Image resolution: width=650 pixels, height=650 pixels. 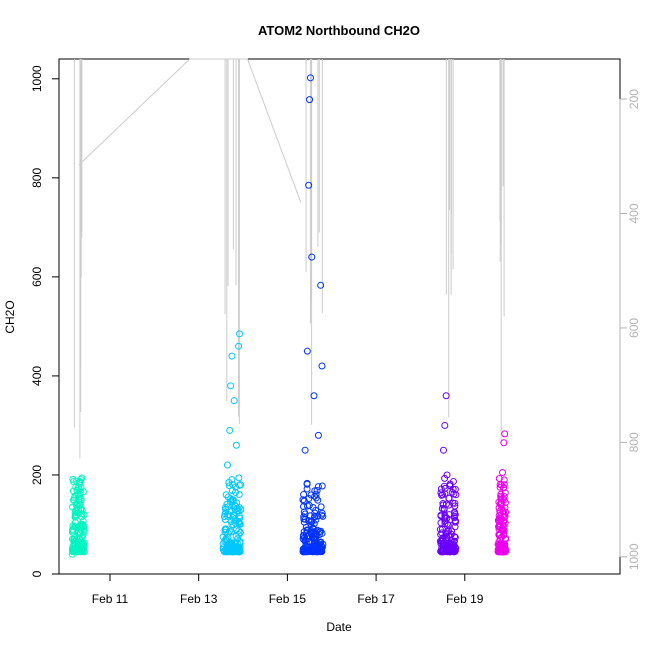 What do you see at coordinates (634, 328) in the screenshot?
I see `right-tick-label: 600` at bounding box center [634, 328].